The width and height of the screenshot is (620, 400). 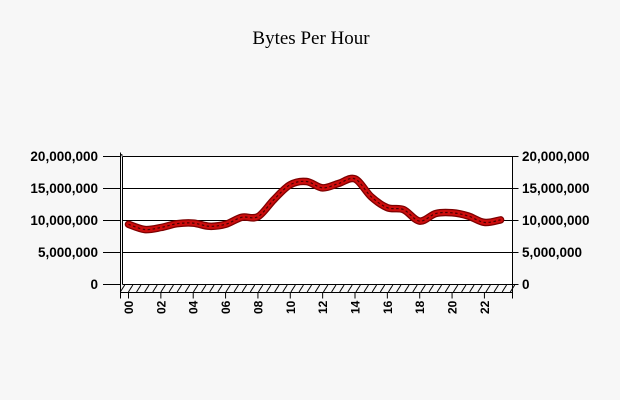 What do you see at coordinates (556, 188) in the screenshot?
I see `y-axis-label-right: 15,000,000` at bounding box center [556, 188].